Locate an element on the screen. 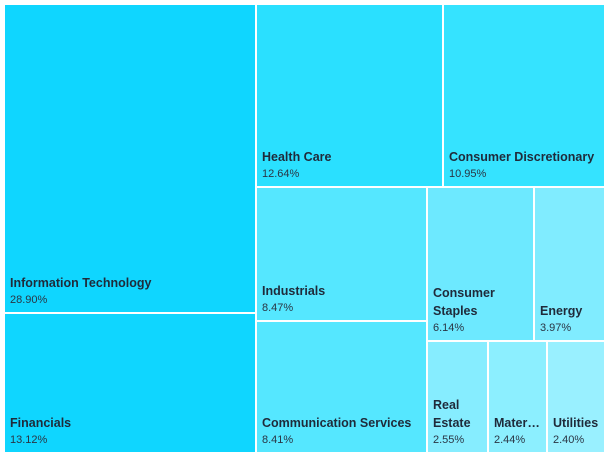 This screenshot has width=609, height=461. tile-value: 6.14% is located at coordinates (449, 328).